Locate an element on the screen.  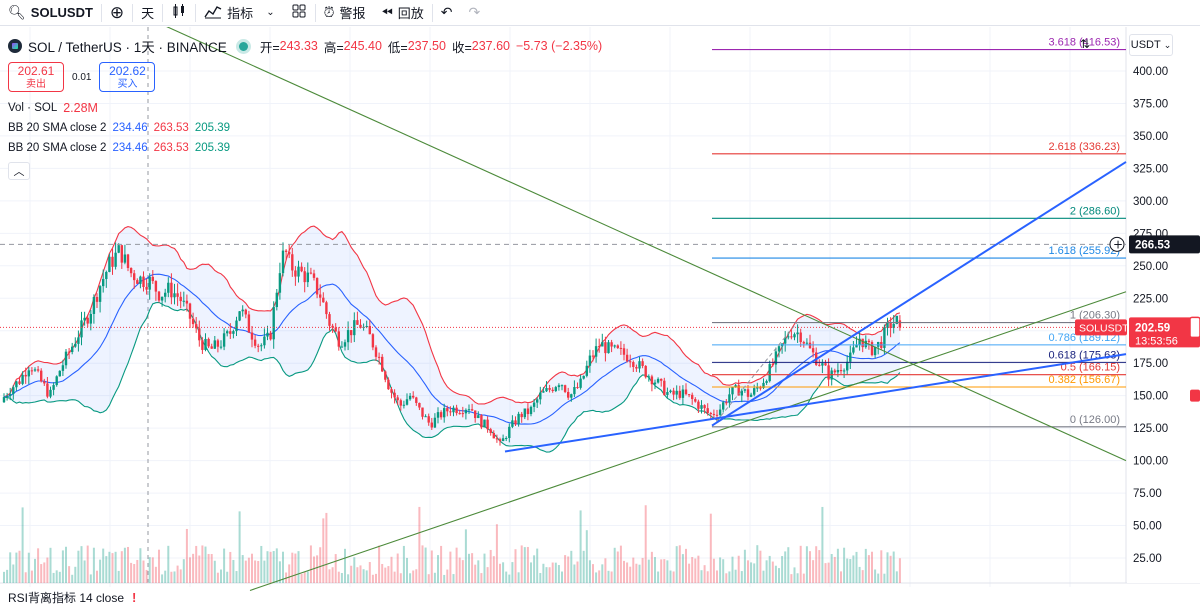
replay-button: ⏪︎ 回放 is located at coordinates (403, 13).